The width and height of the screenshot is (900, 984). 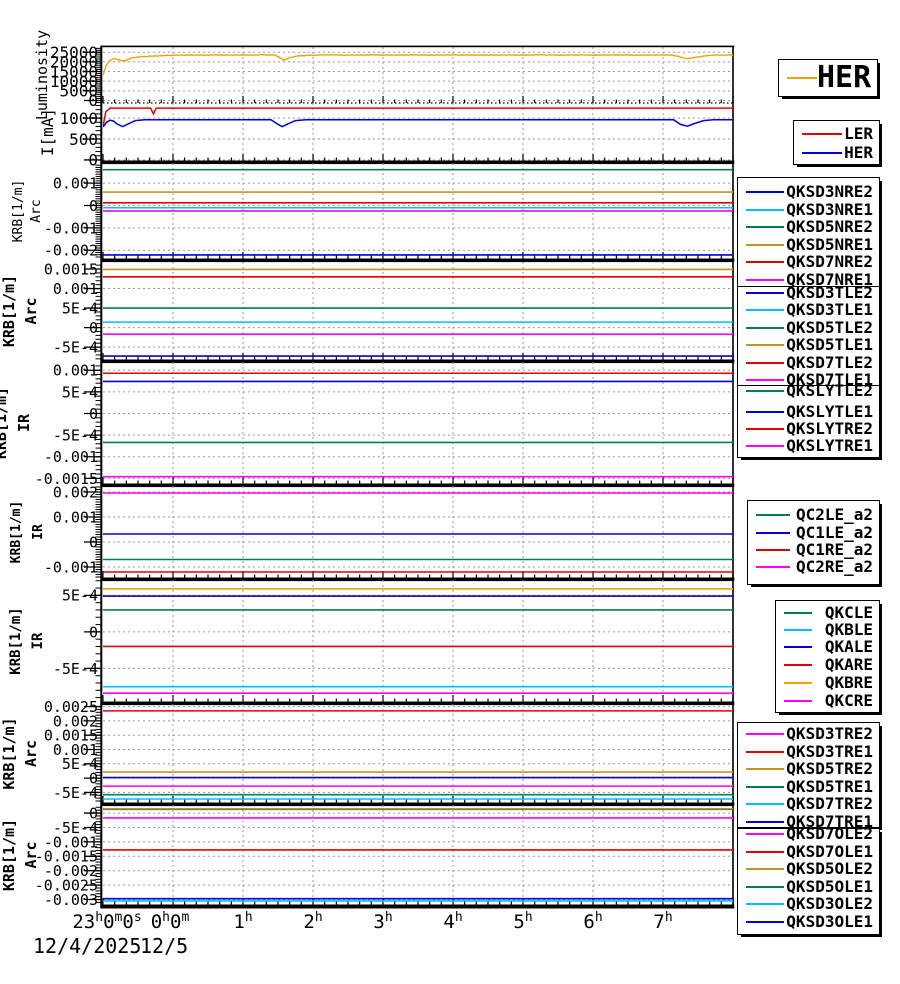 What do you see at coordinates (170, 921) in the screenshot?
I see `x-tick-label: 0h0m` at bounding box center [170, 921].